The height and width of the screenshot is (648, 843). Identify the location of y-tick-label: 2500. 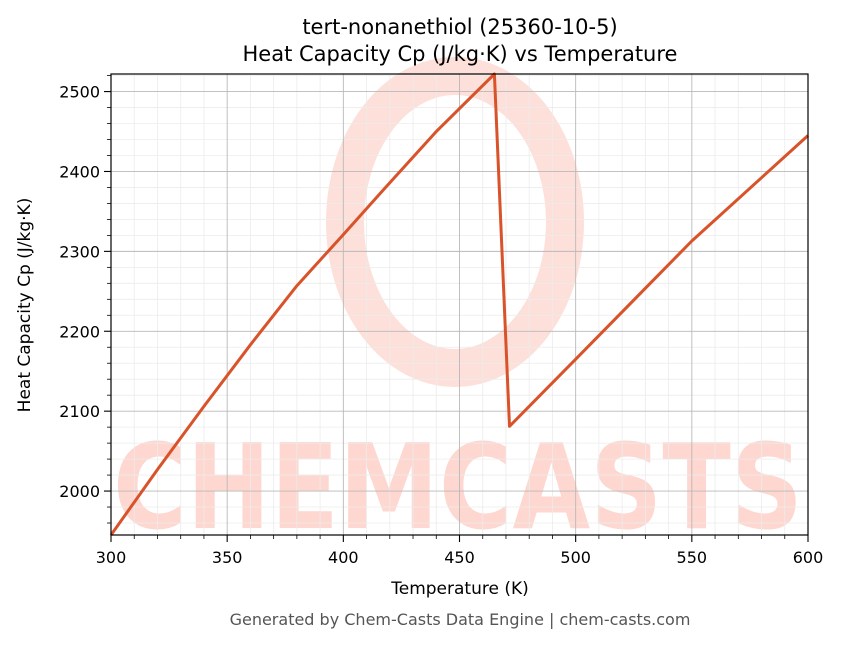
(79, 92).